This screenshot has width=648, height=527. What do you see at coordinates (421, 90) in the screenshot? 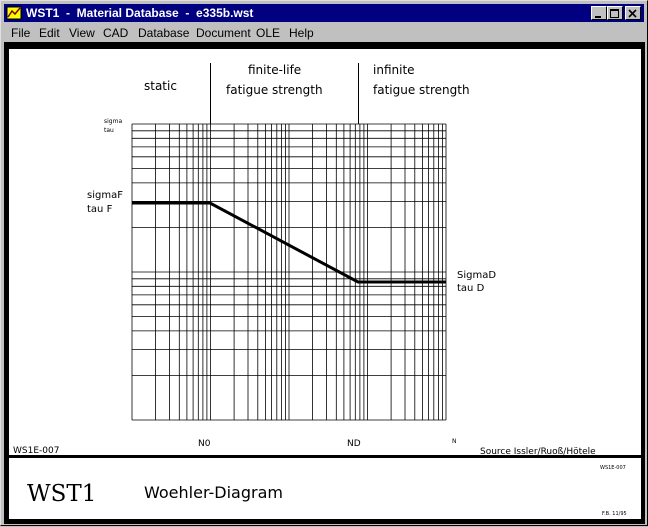
I see `label-infinite-fatigue: fatigue strength` at bounding box center [421, 90].